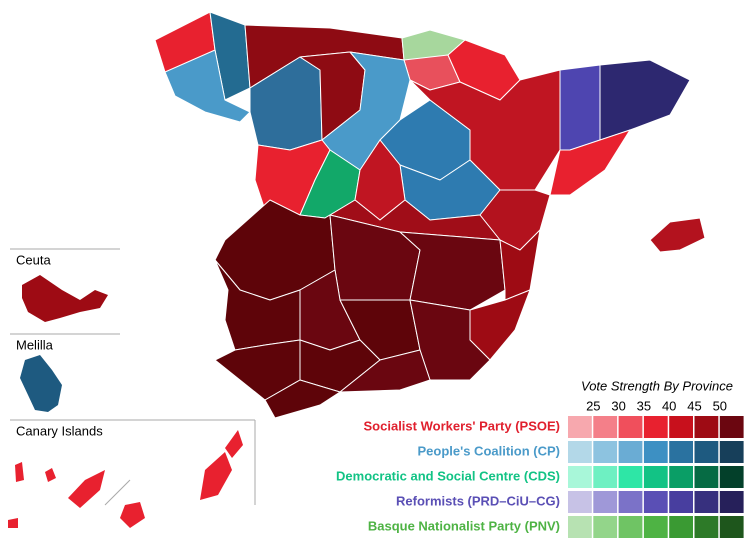  Describe the element at coordinates (720, 405) in the screenshot. I see `legend-threshold: 50` at that location.